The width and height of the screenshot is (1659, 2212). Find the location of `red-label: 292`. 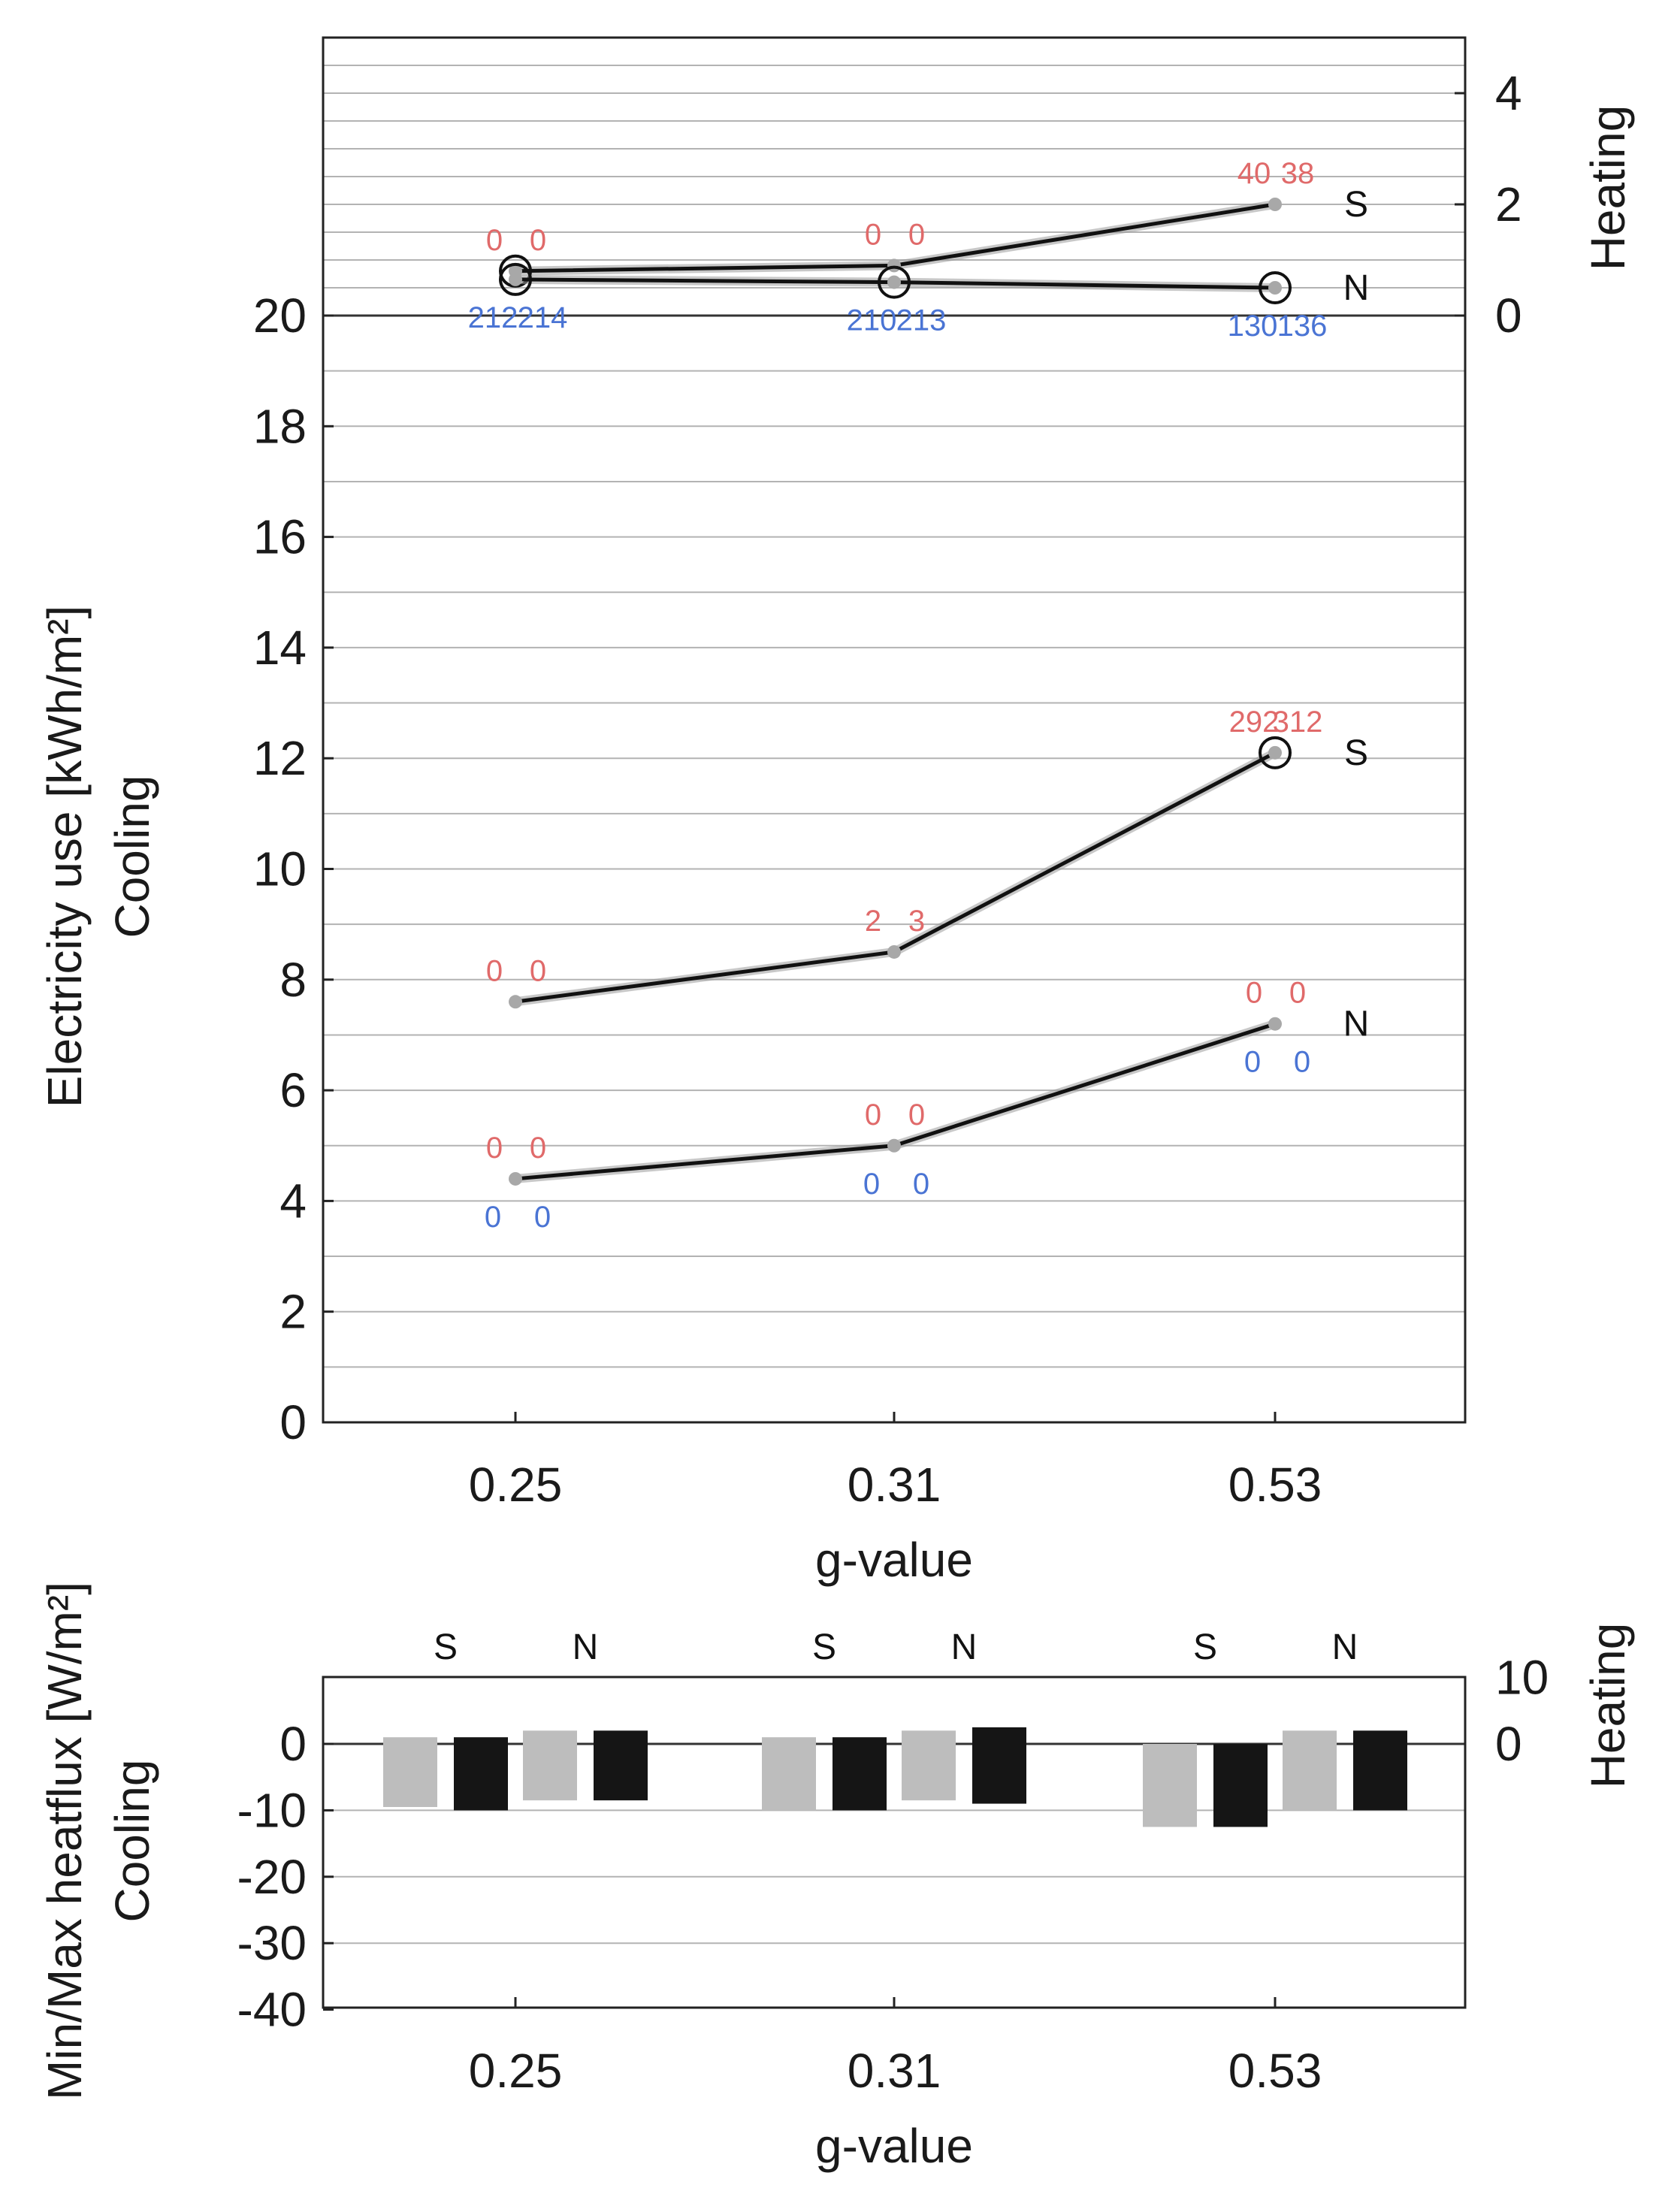

red-label: 292 is located at coordinates (1254, 723).